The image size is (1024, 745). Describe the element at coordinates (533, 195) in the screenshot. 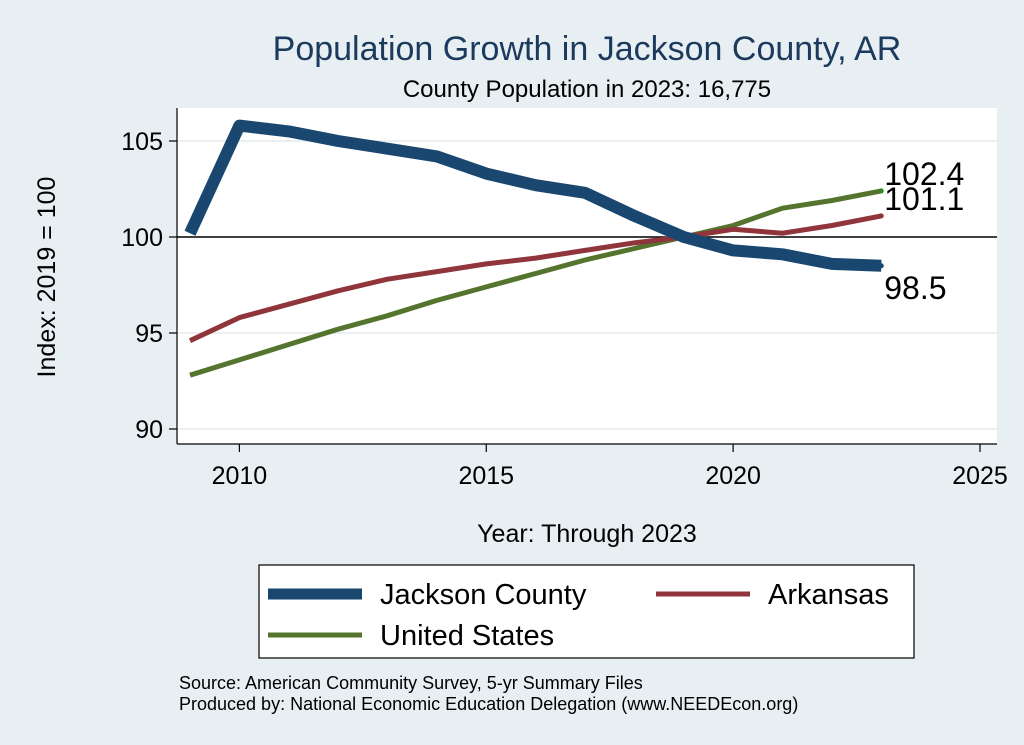

I see `series-line-jackson-county` at that location.